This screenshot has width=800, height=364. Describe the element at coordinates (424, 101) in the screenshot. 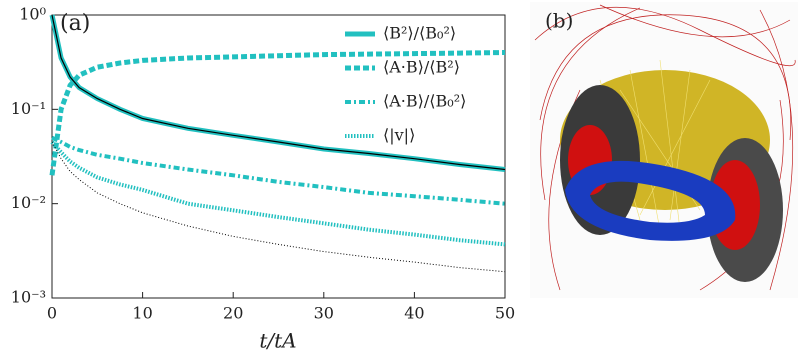

I see `legend-label: ⟨A·B⟩/⟨B₀²⟩` at that location.